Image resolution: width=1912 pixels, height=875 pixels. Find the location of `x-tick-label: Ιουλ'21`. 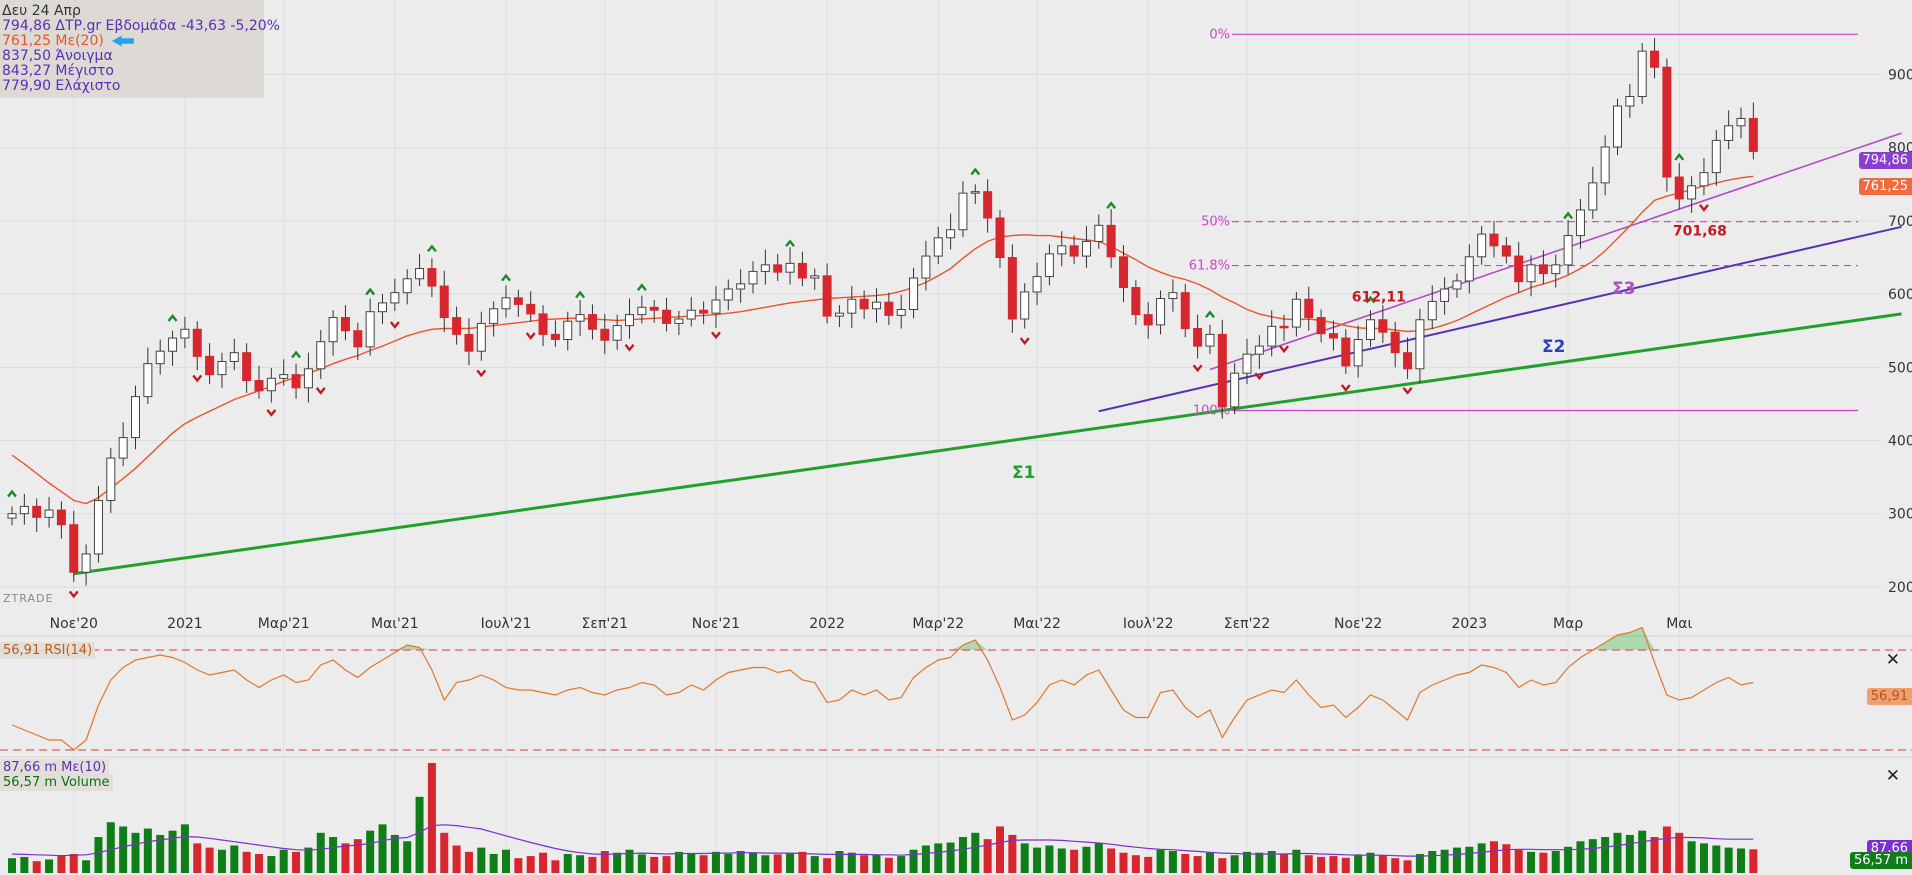

x-tick-label: Ιουλ'21 is located at coordinates (506, 624).